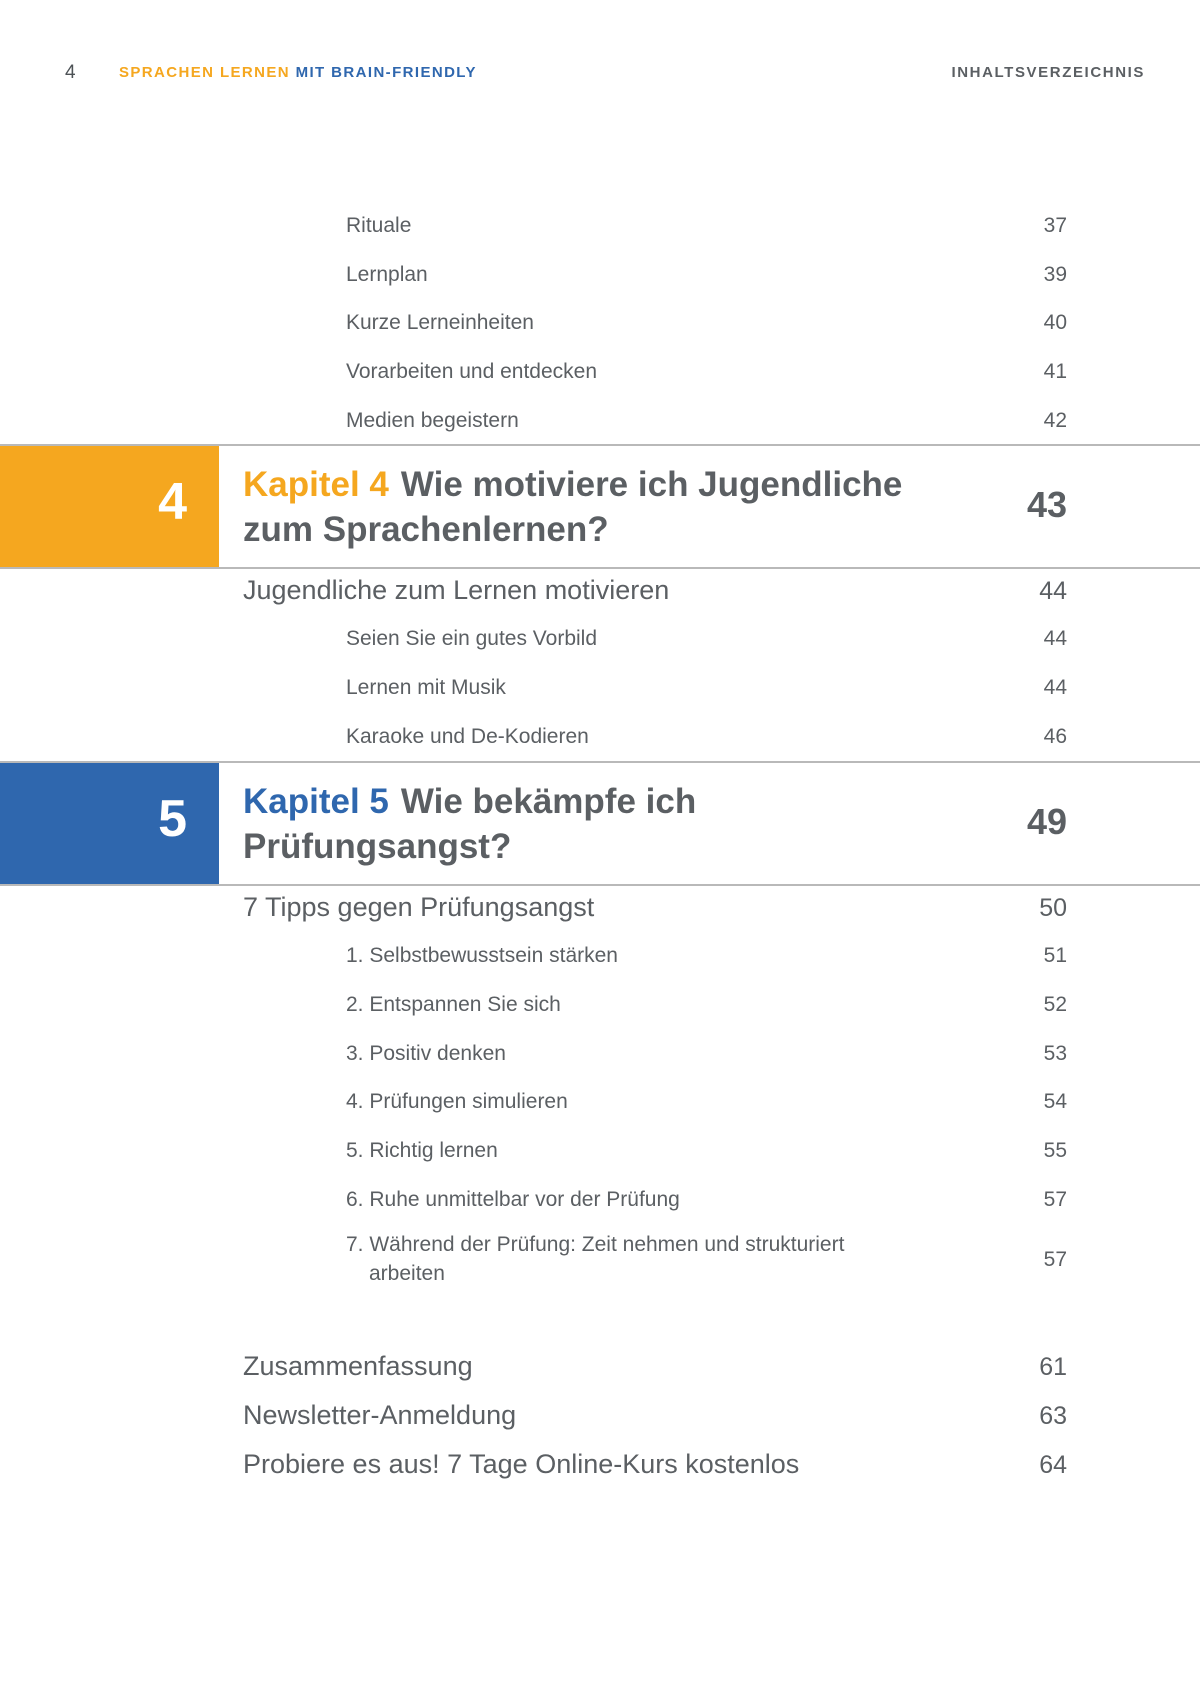  I want to click on chapter-title: Kapitel 5 Wie bekämpfe ich Prüfungsangst?, so click(603, 824).